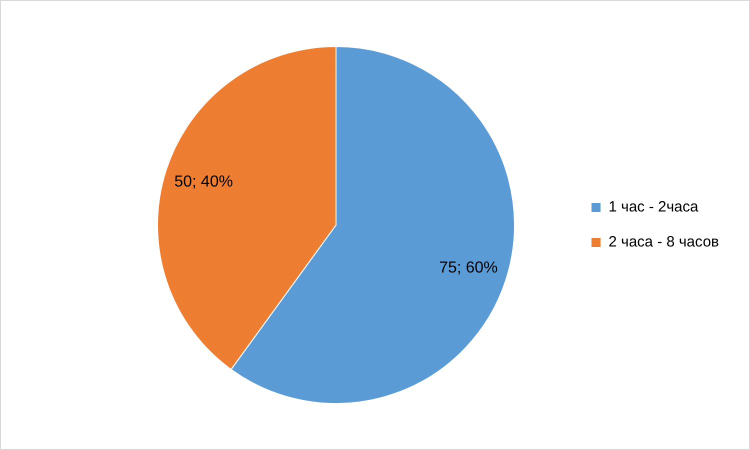 This screenshot has height=450, width=750. Describe the element at coordinates (468, 267) in the screenshot. I see `data-label: 75; 60%` at that location.